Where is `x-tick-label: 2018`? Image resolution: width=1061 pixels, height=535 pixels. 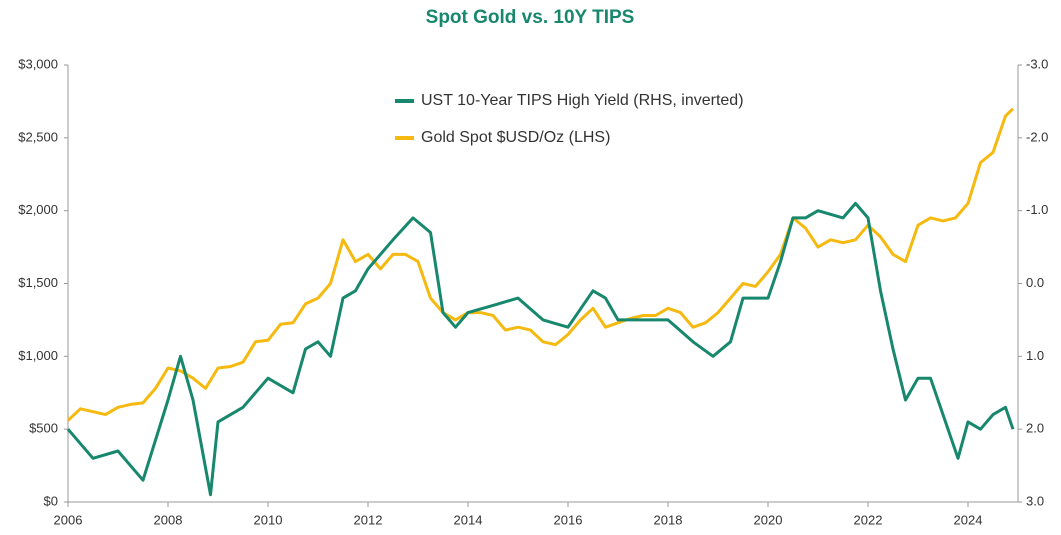
x-tick-label: 2018 is located at coordinates (668, 519).